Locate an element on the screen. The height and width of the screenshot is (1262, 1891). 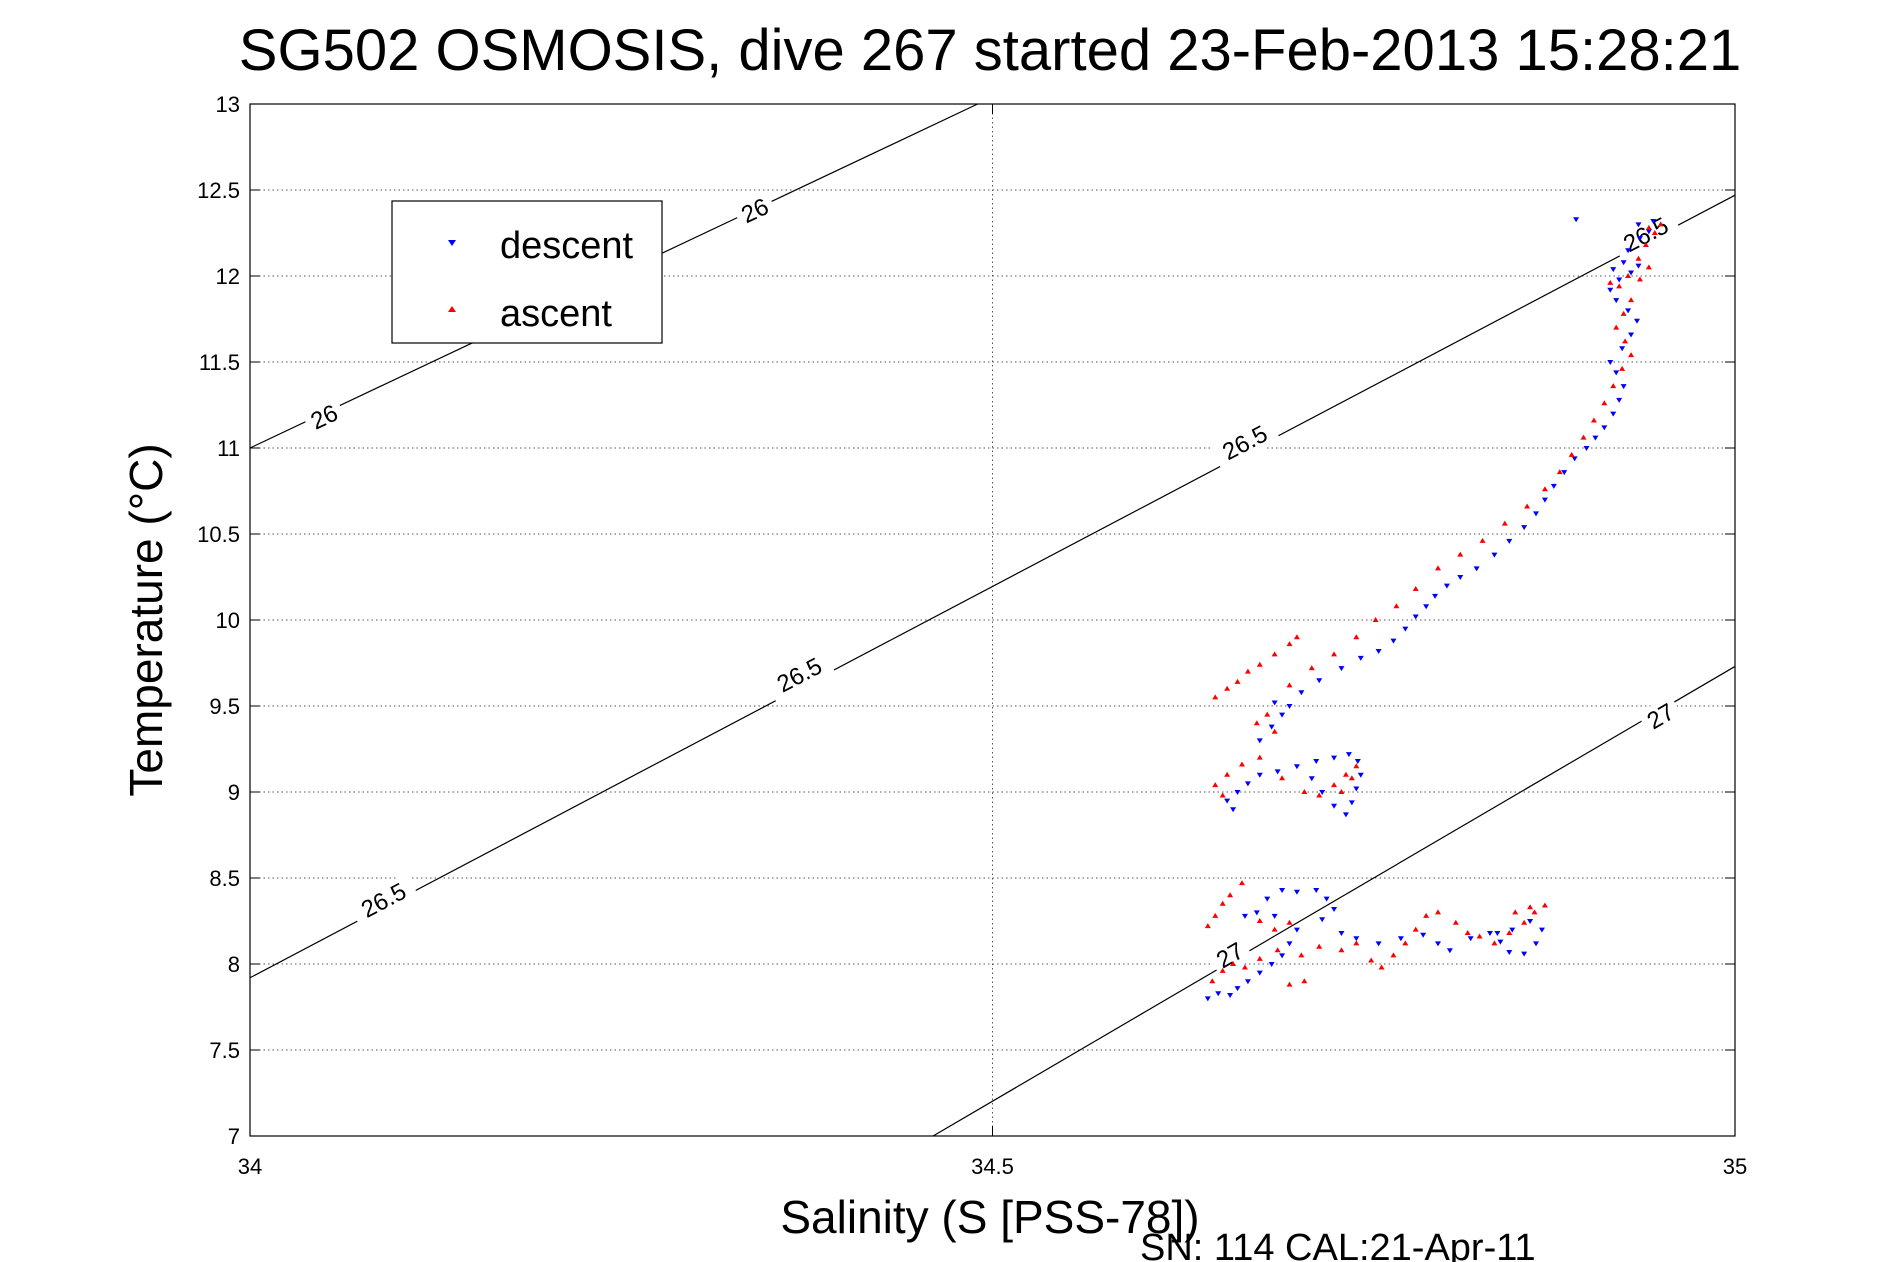
contour-label: 27 is located at coordinates (1661, 716).